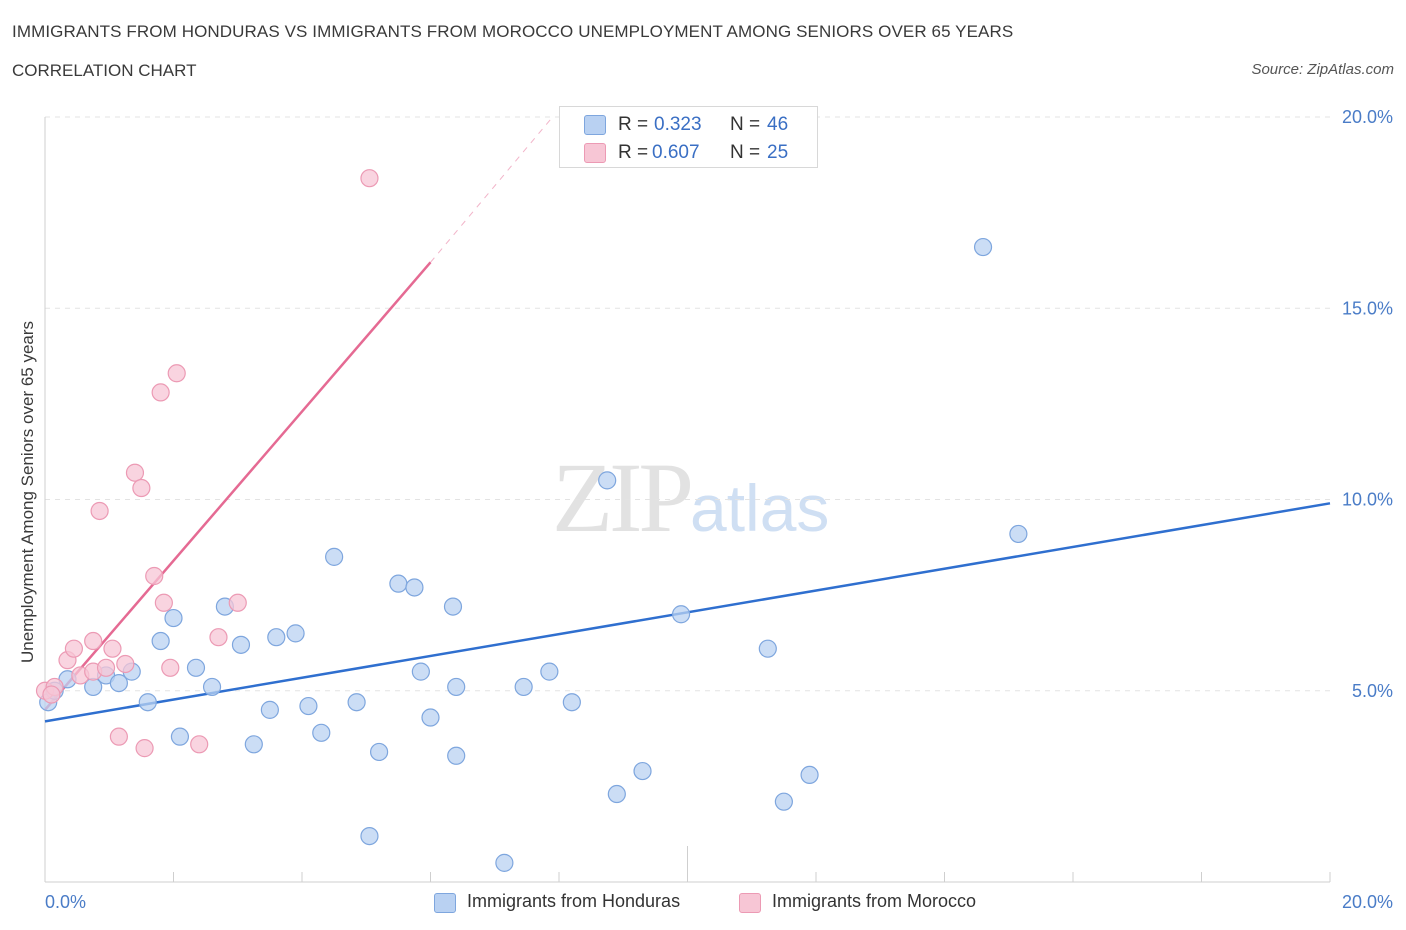 This screenshot has height=930, width=1406. Describe the element at coordinates (874, 901) in the screenshot. I see `legend-label-morocco: Immigrants from Morocco` at that location.